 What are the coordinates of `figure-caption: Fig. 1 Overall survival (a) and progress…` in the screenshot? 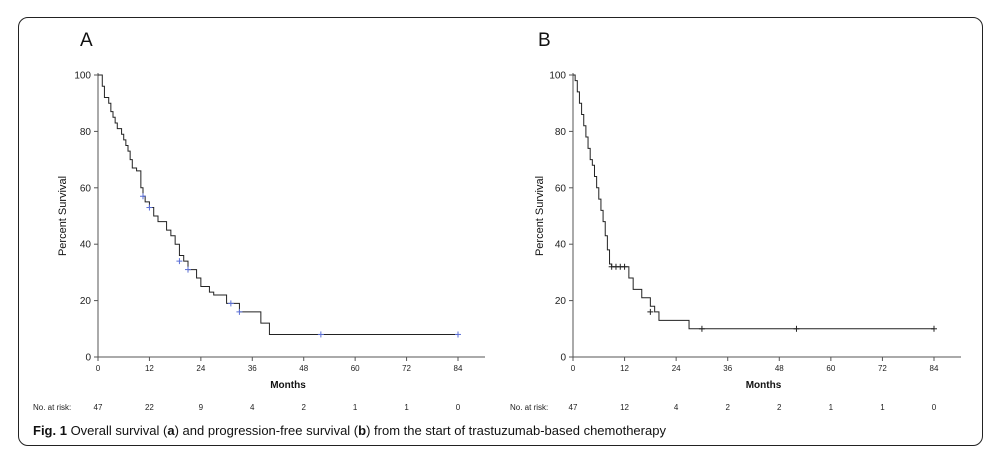 It's located at (349, 430).